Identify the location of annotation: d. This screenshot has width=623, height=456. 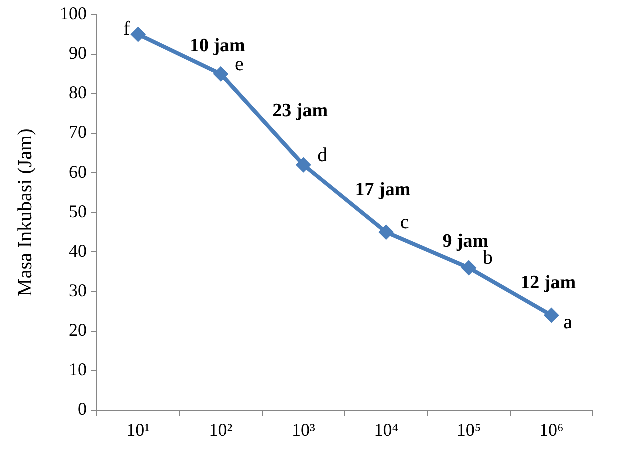
(323, 155).